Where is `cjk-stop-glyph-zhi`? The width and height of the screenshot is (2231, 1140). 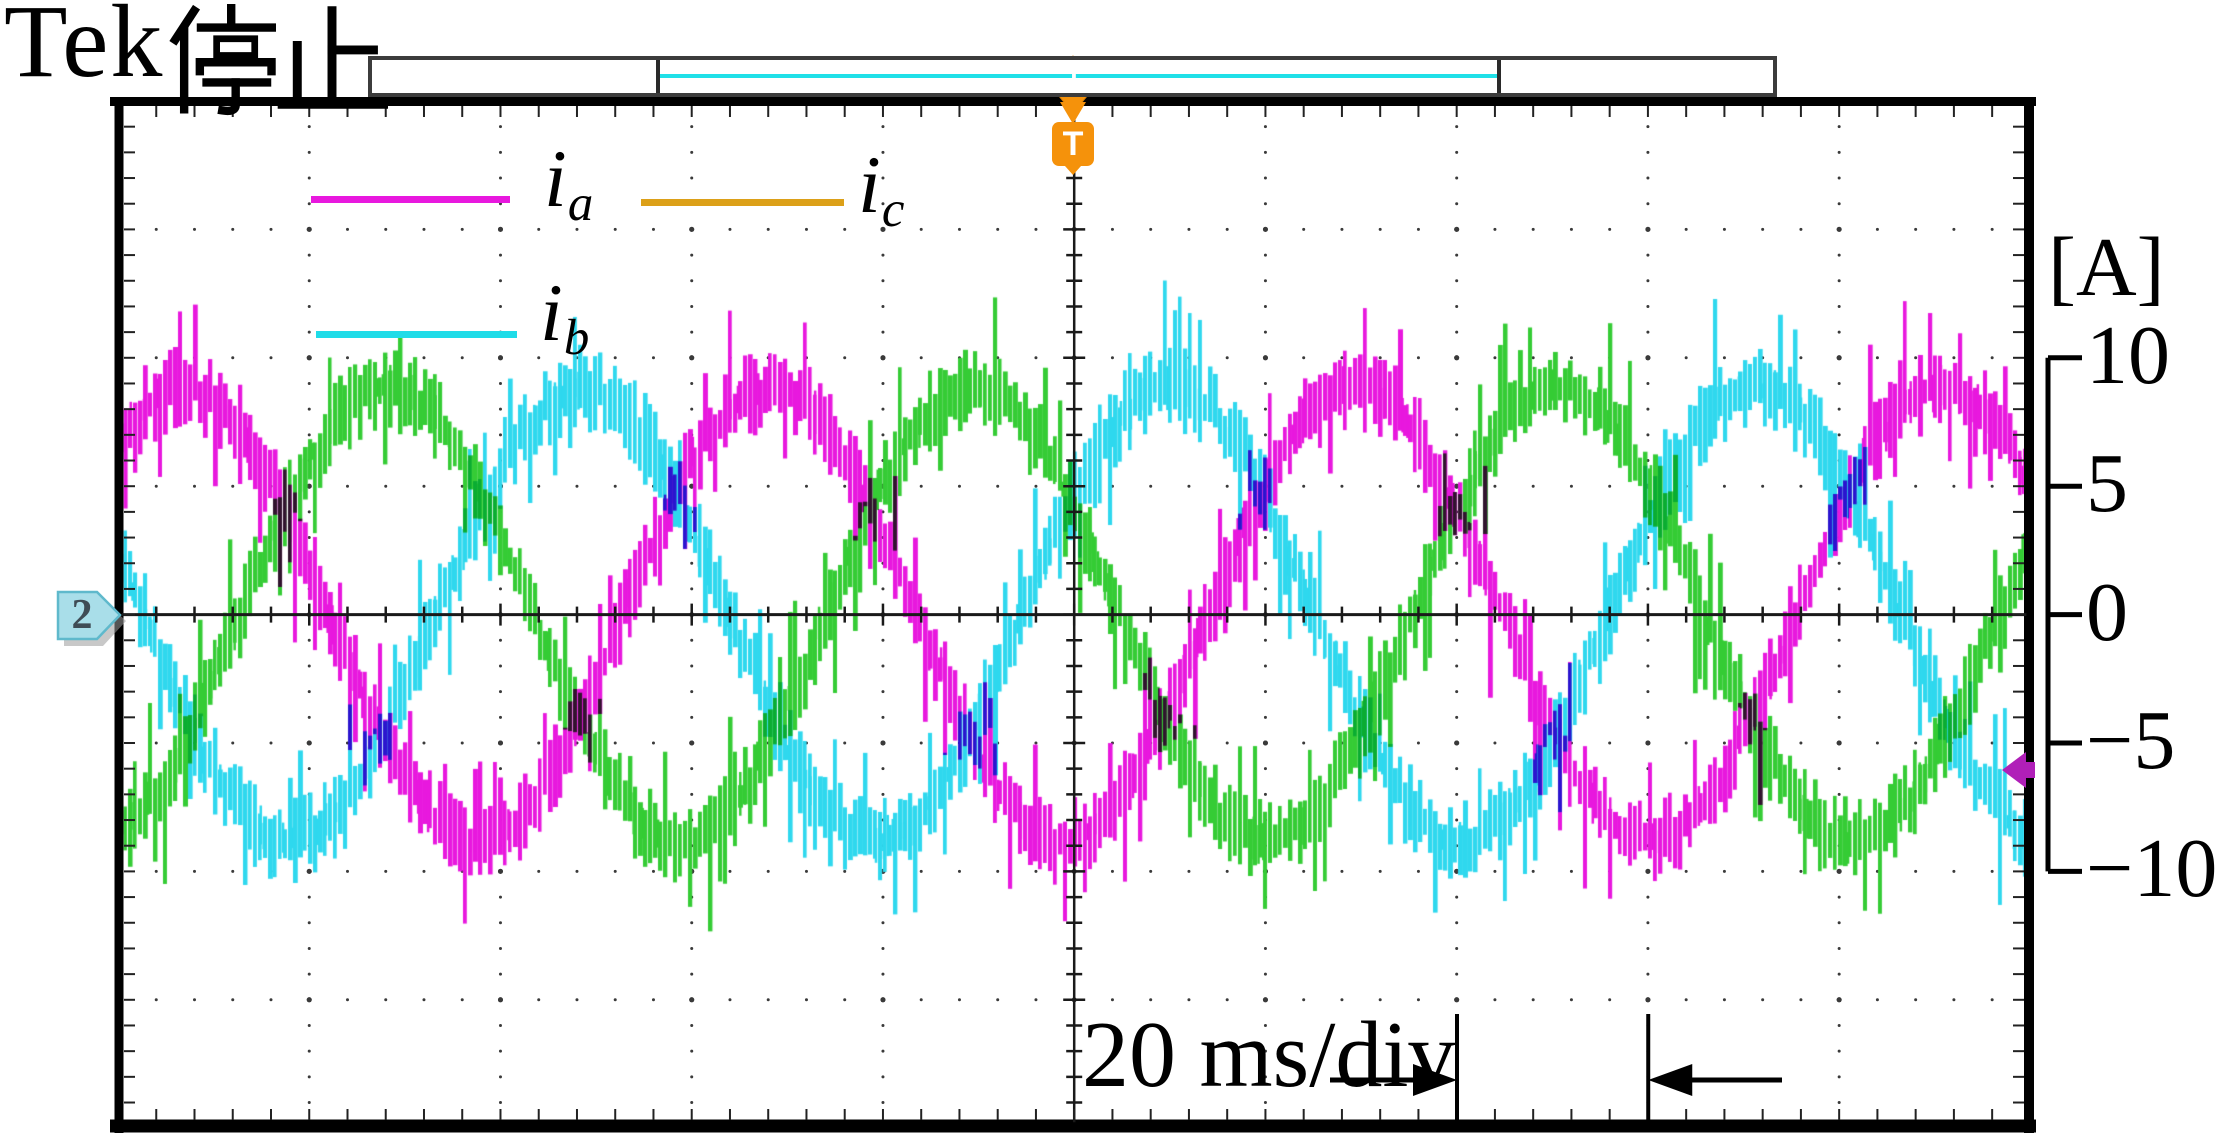 cjk-stop-glyph-zhi is located at coordinates (333, 57).